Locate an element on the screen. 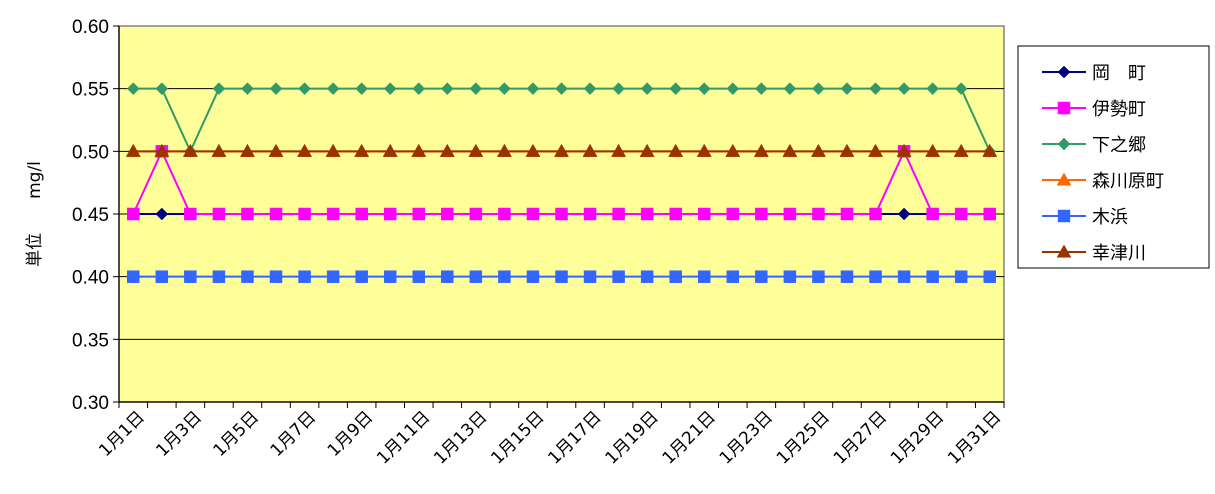 This screenshot has width=1215, height=494. y-tick-label: 0.50 is located at coordinates (90, 152).